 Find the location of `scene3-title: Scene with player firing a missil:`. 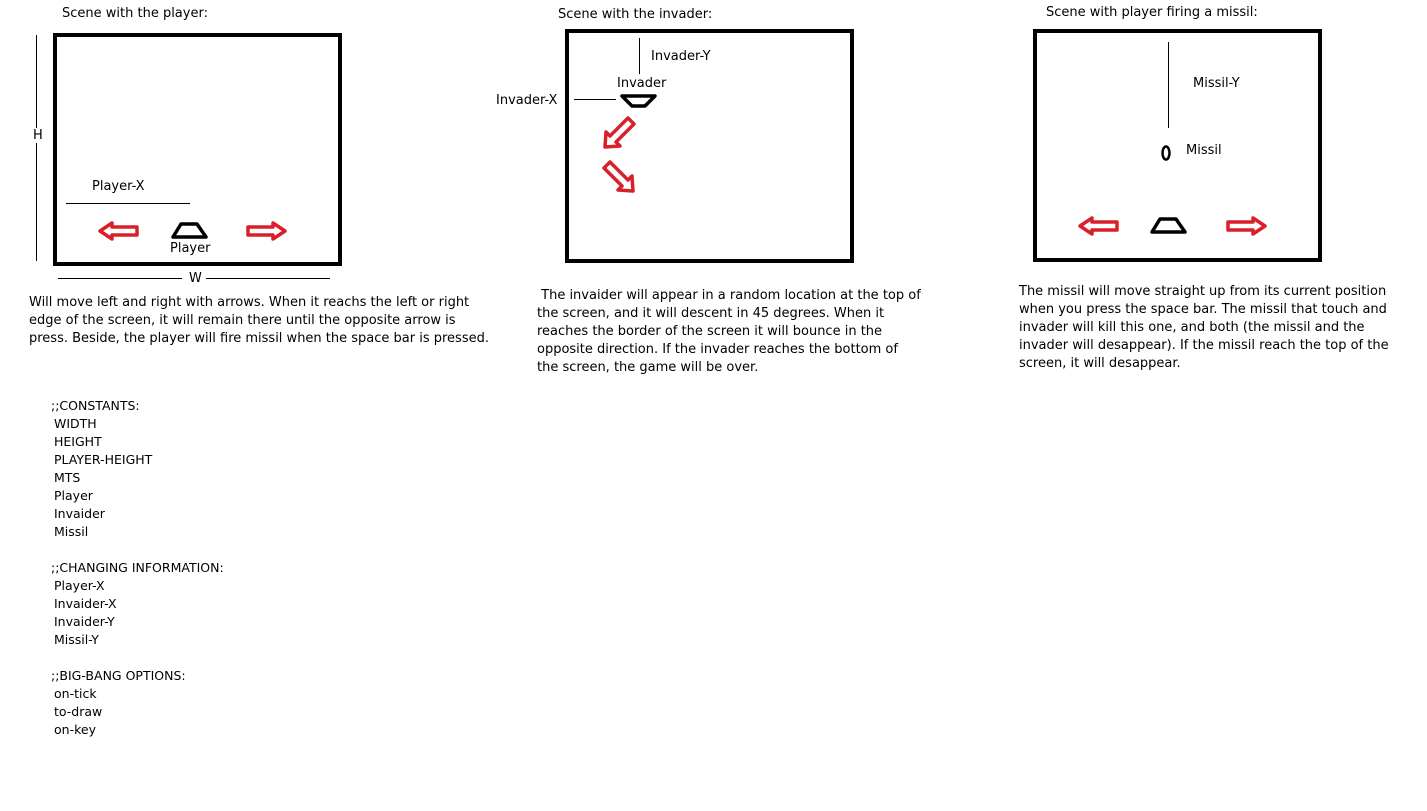

scene3-title: Scene with player firing a missil: is located at coordinates (1152, 12).